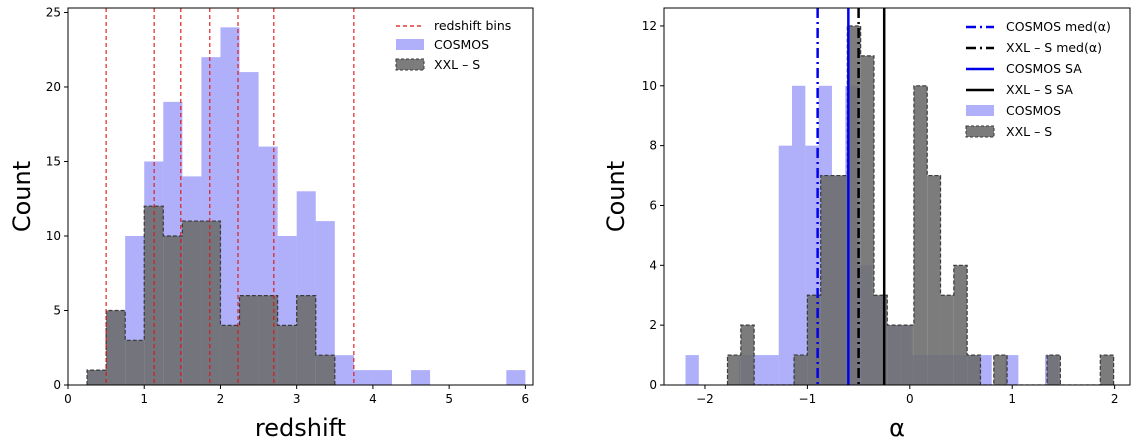 Image resolution: width=1135 pixels, height=441 pixels. What do you see at coordinates (449, 399) in the screenshot?
I see `x-tick-label: 5` at bounding box center [449, 399].